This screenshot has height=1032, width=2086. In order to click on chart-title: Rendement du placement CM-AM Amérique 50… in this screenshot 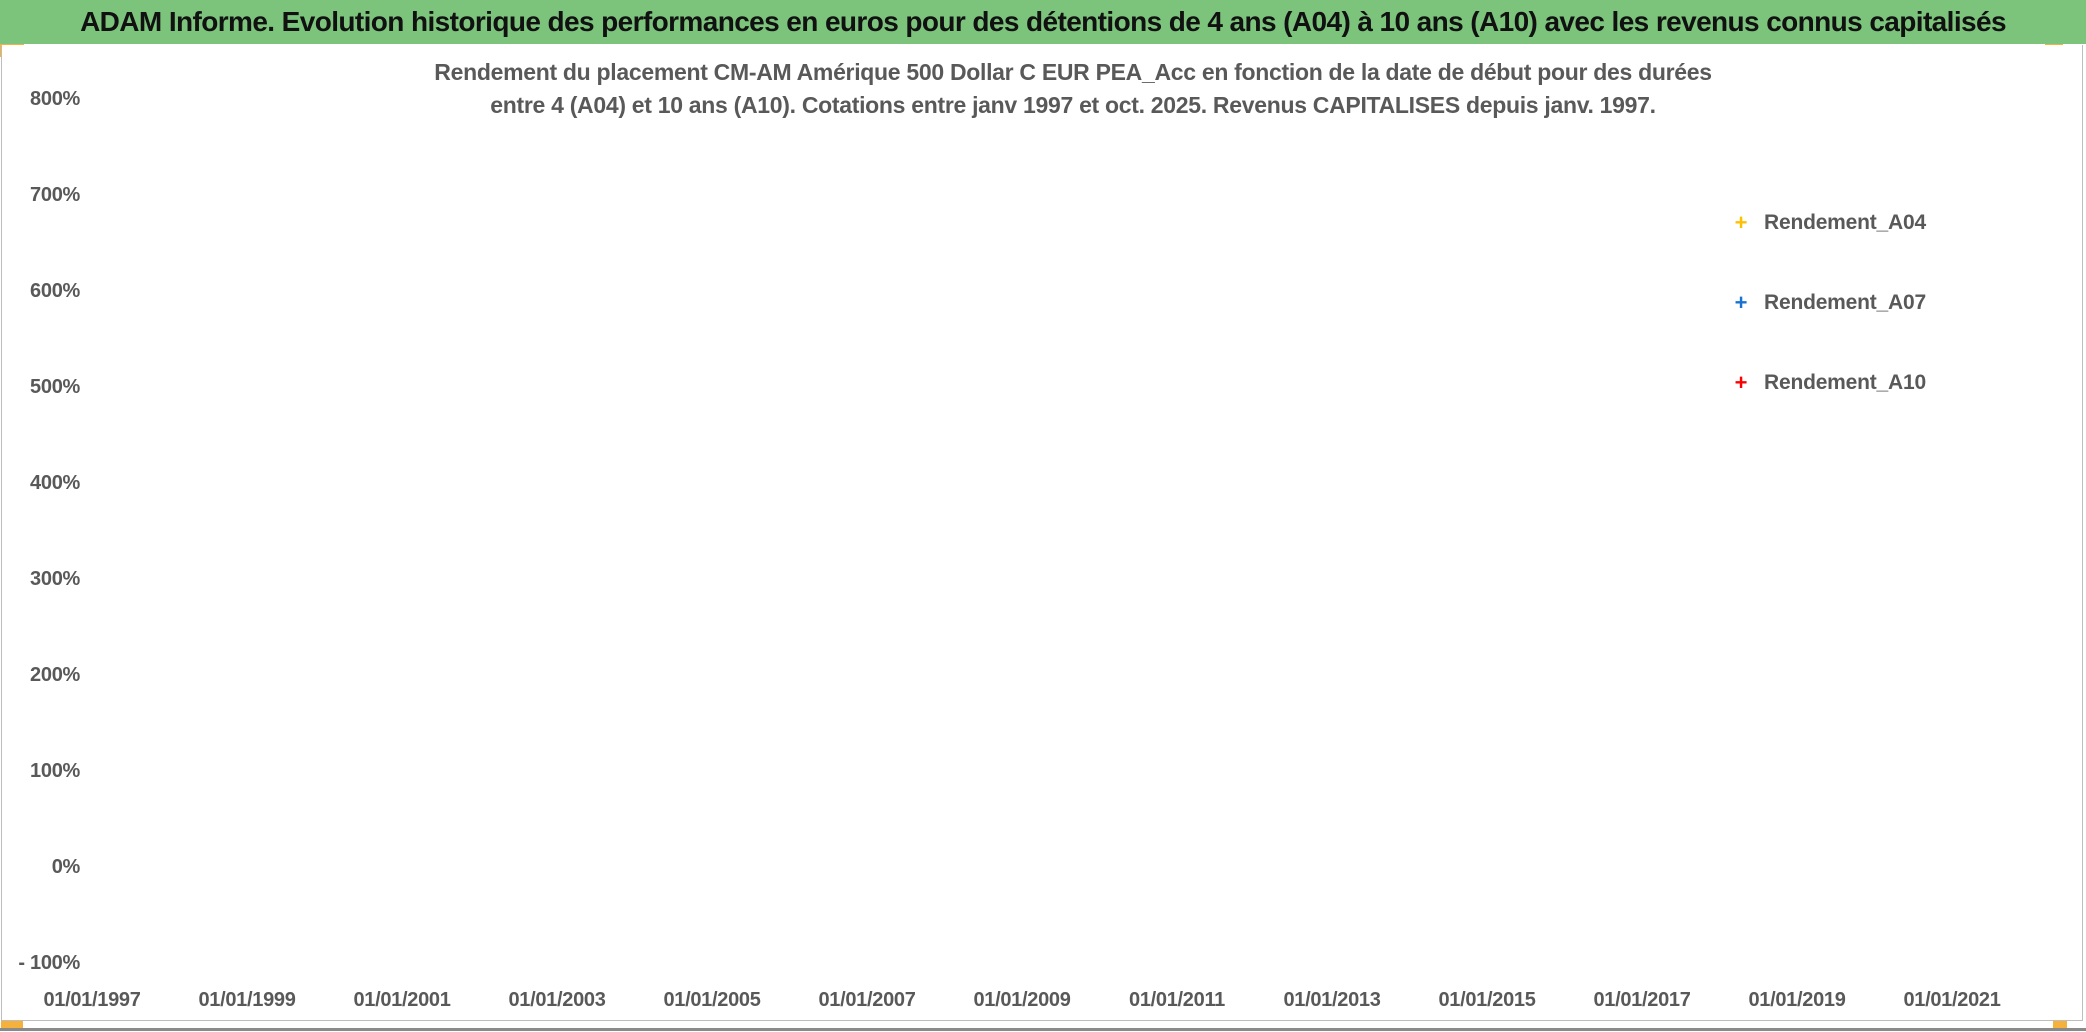, I will do `click(1073, 91)`.